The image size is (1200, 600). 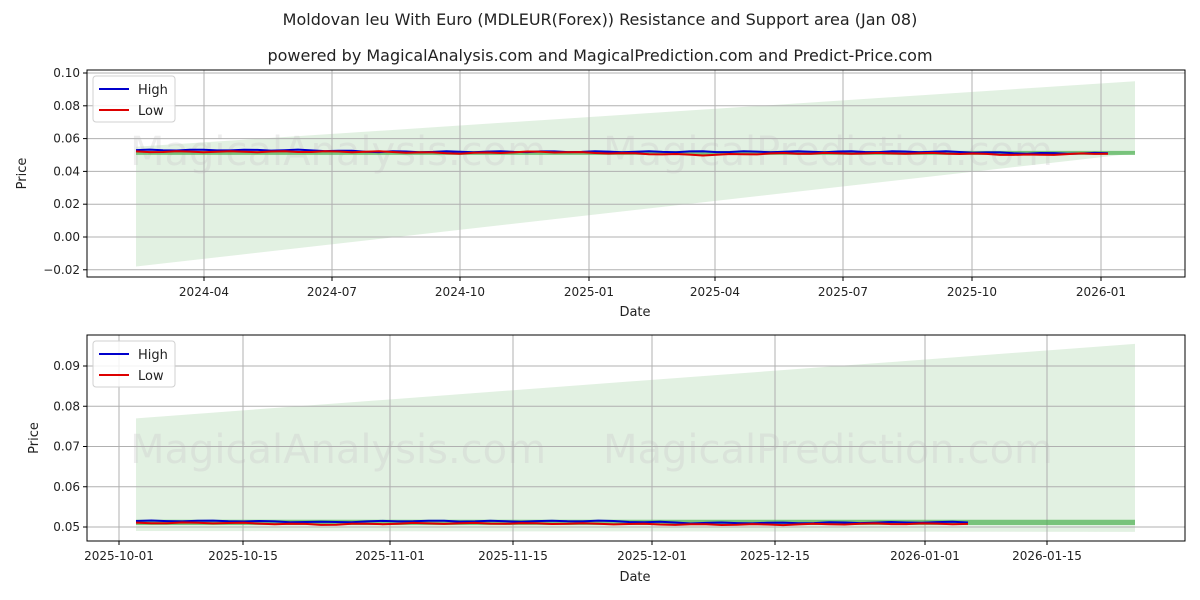 What do you see at coordinates (204, 292) in the screenshot?
I see `x-tick-label: 2024-04` at bounding box center [204, 292].